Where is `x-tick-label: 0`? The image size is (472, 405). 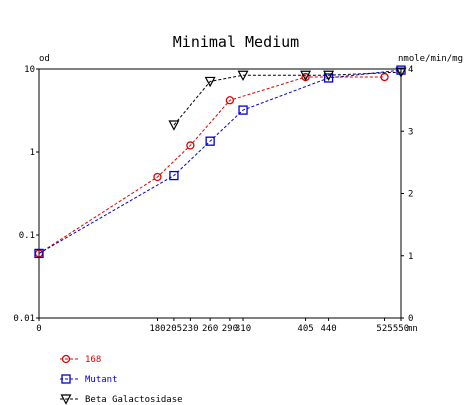 x-tick-label: 0 is located at coordinates (38, 329).